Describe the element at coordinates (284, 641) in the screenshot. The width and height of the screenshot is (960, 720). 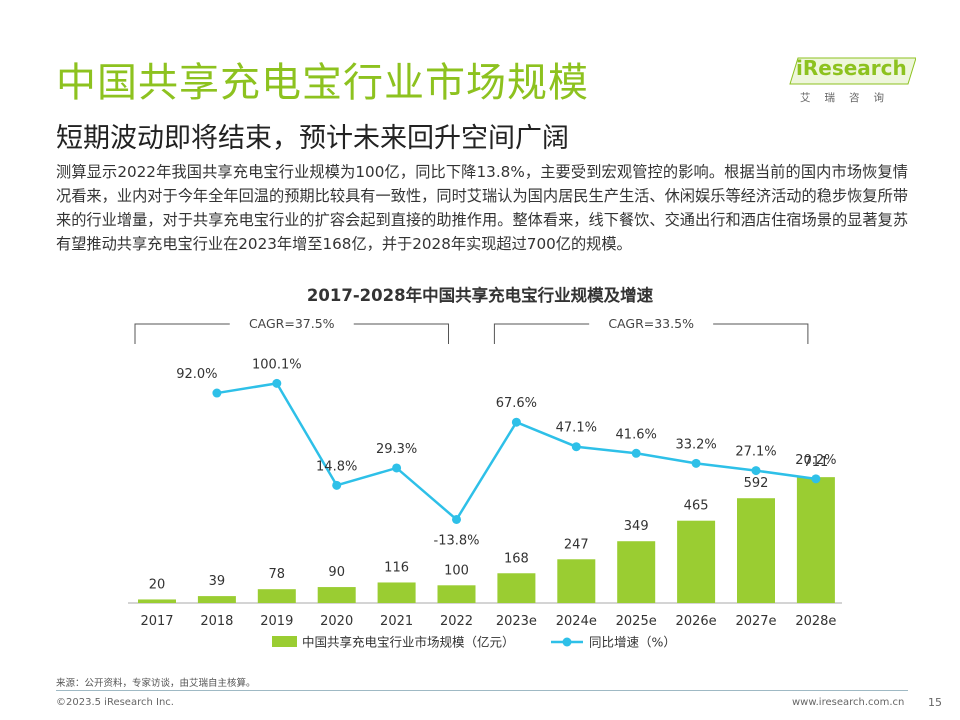
I see `legend-bar-swatch` at that location.